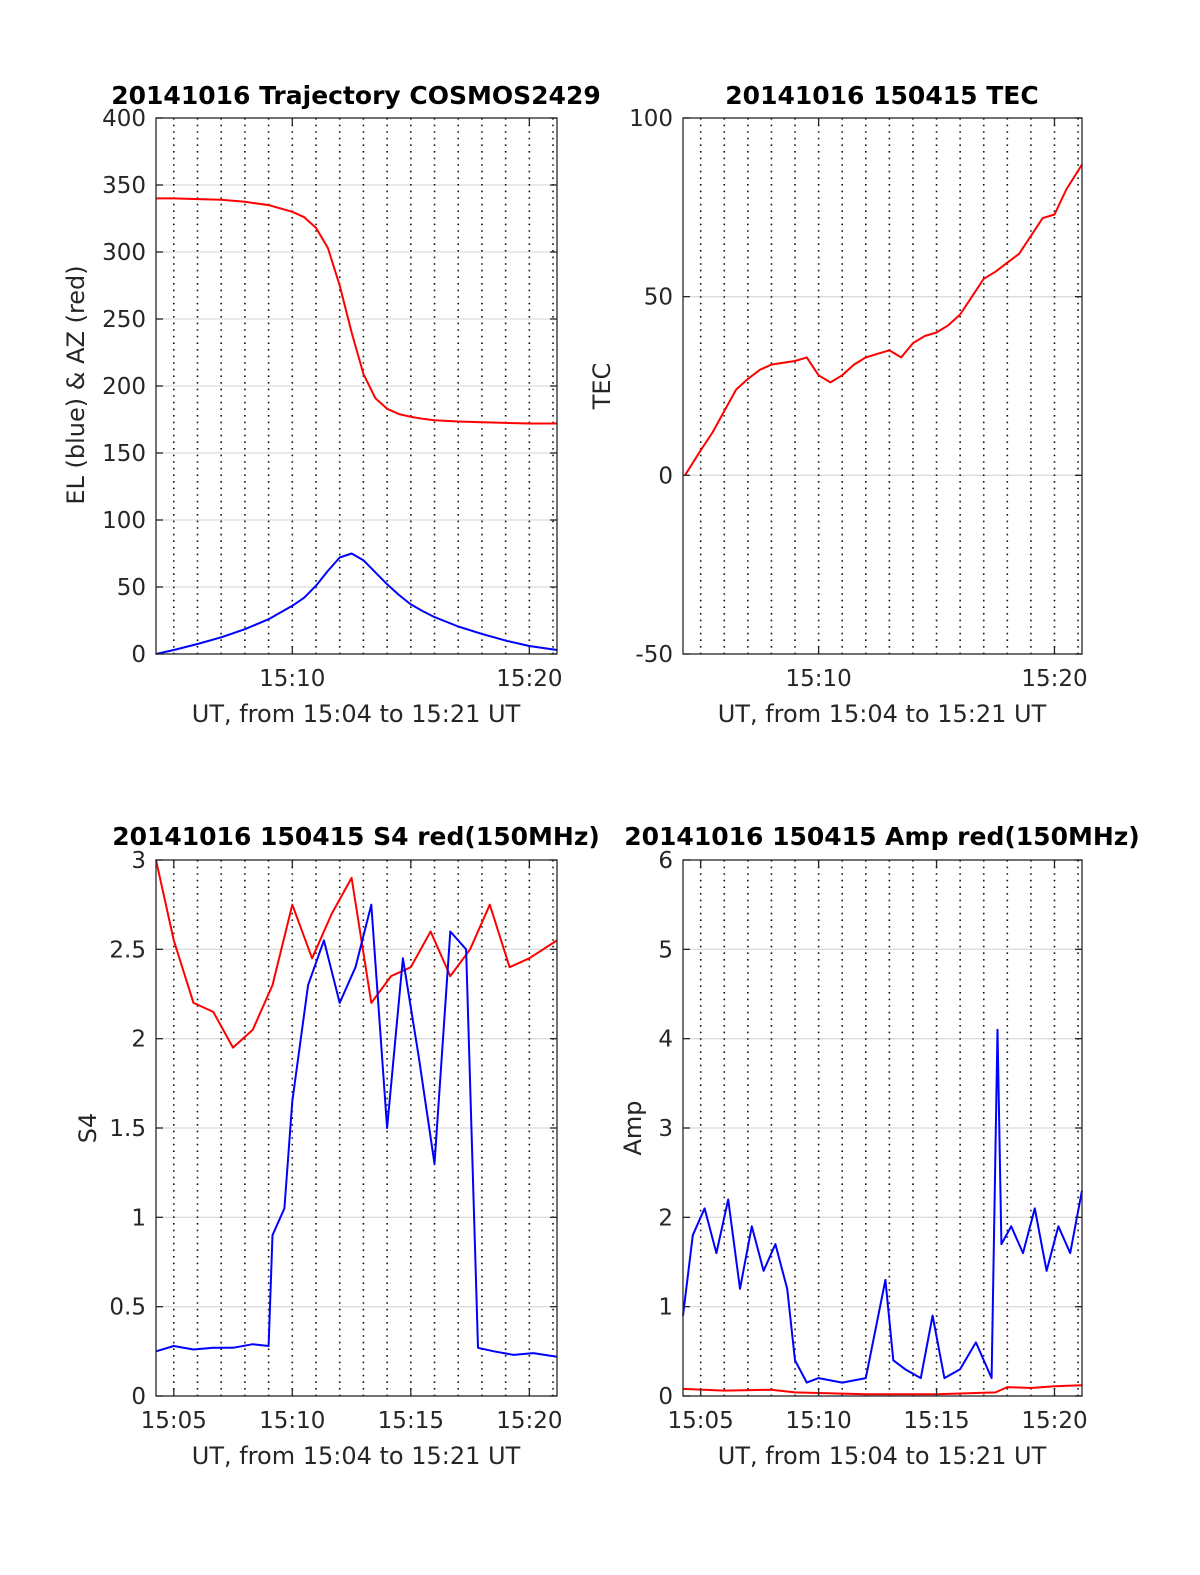  What do you see at coordinates (356, 714) in the screenshot?
I see `trajectory-xlabel: UT, from 15:04 to 15:21 UT` at bounding box center [356, 714].